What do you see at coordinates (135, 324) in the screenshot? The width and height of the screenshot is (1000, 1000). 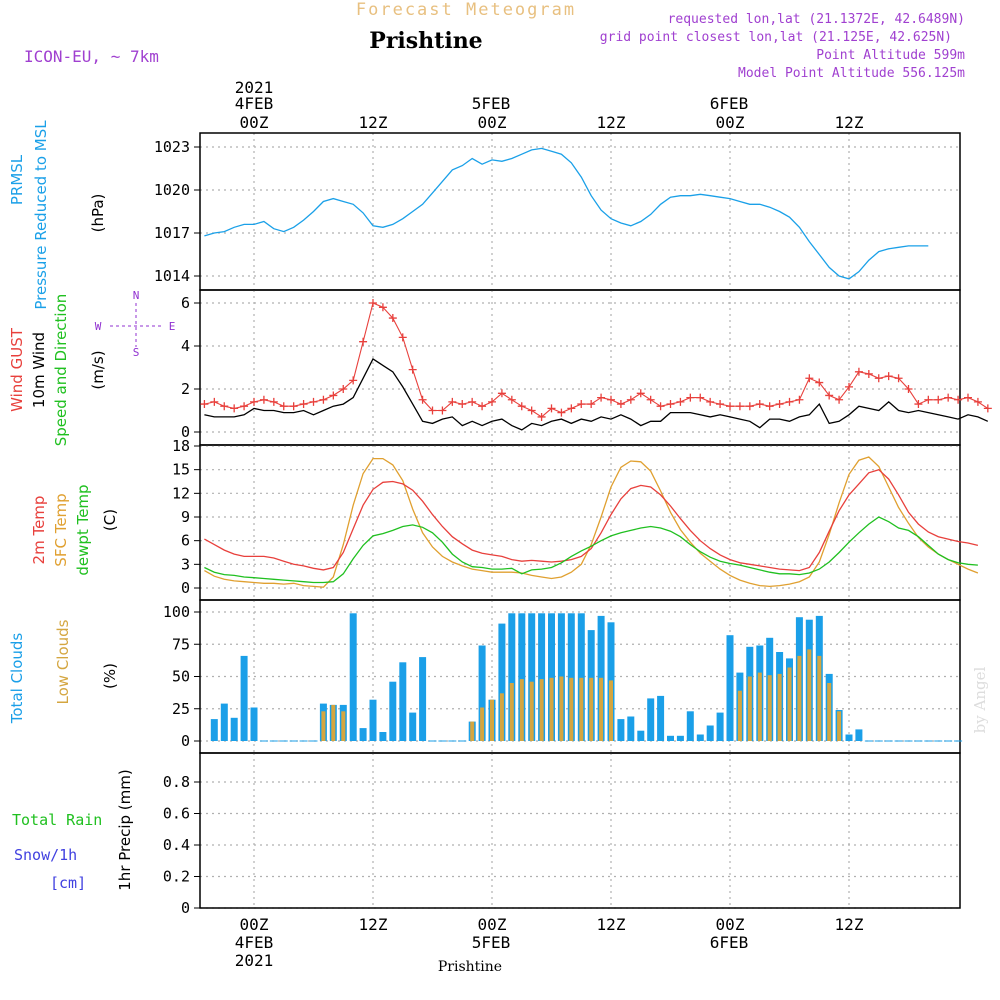 I see `compass-rose: N S W E` at bounding box center [135, 324].